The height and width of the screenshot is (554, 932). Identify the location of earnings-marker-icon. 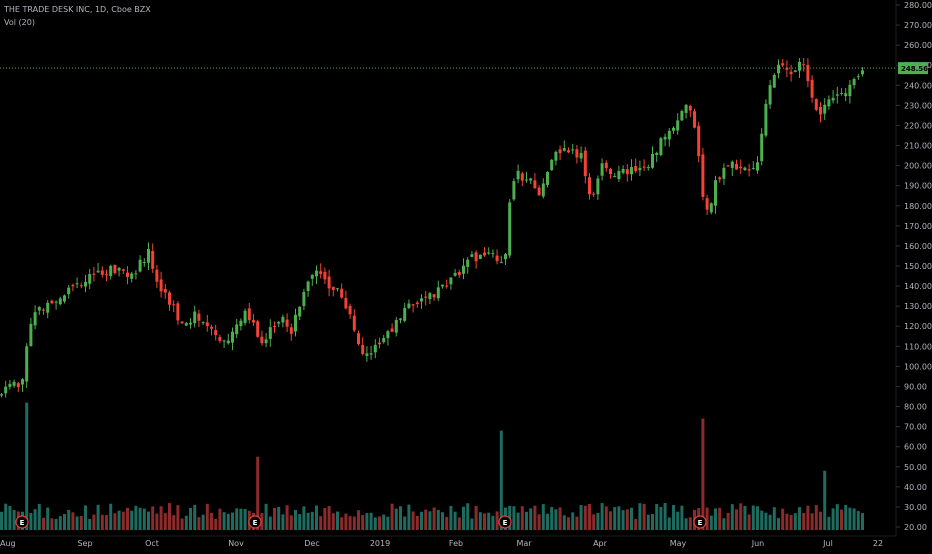
(700, 522).